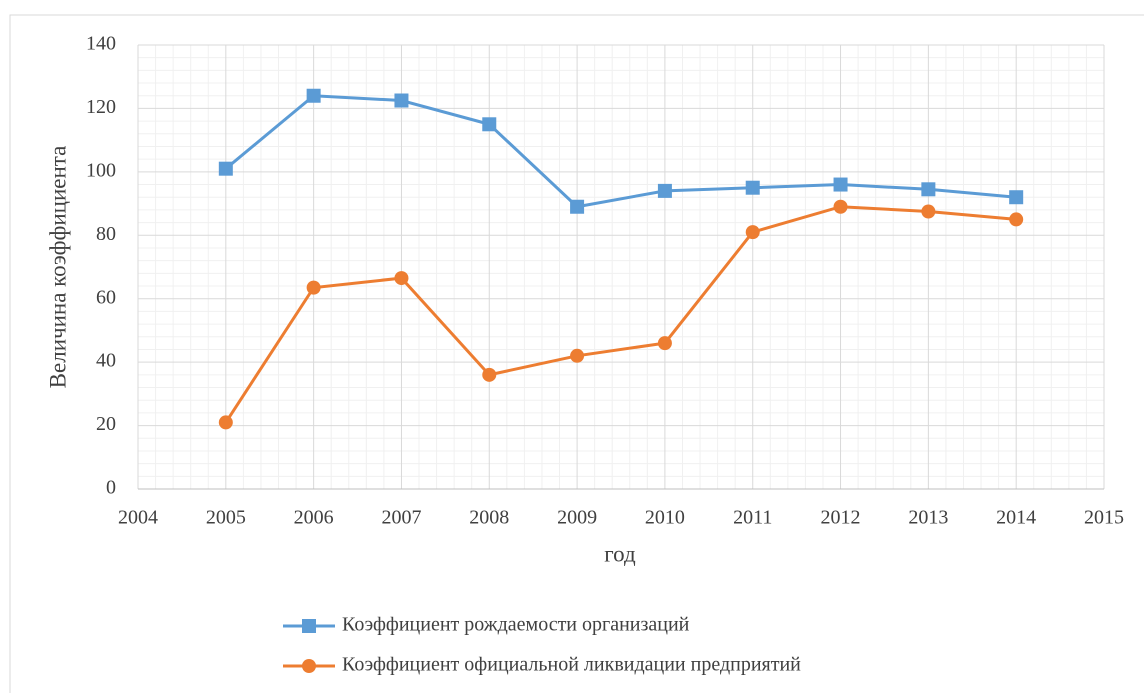  Describe the element at coordinates (1104, 518) in the screenshot. I see `x-tick-label: 2015` at that location.